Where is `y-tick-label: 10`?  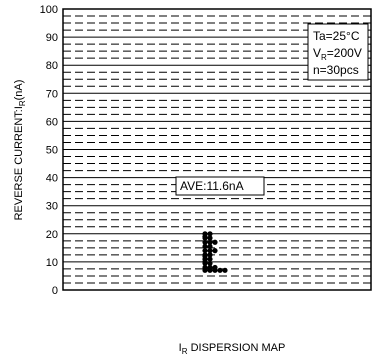
y-tick-label: 10 is located at coordinates (52, 263).